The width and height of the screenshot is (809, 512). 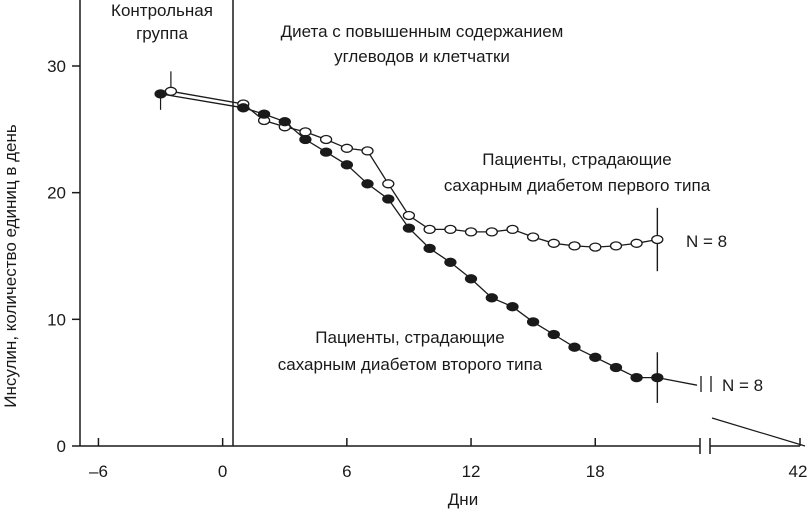 What do you see at coordinates (706, 241) in the screenshot?
I see `type1-n-label: N = 8` at bounding box center [706, 241].